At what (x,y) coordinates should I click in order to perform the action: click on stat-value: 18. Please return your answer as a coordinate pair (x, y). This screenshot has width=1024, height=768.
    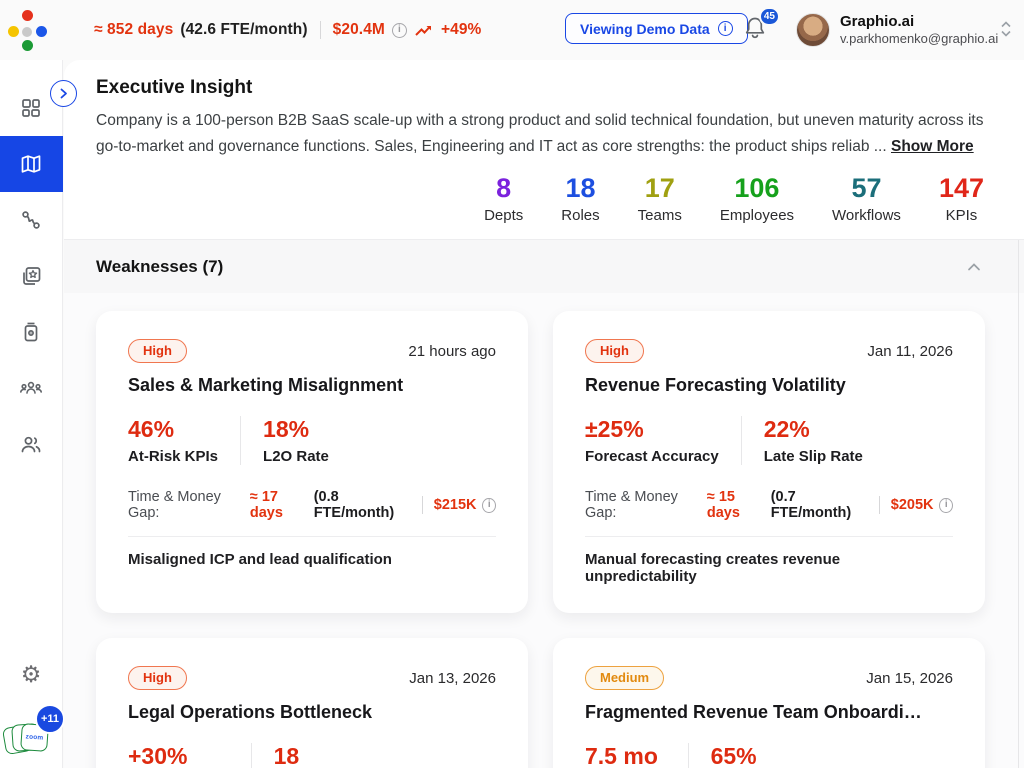
    Looking at the image, I should click on (580, 188).